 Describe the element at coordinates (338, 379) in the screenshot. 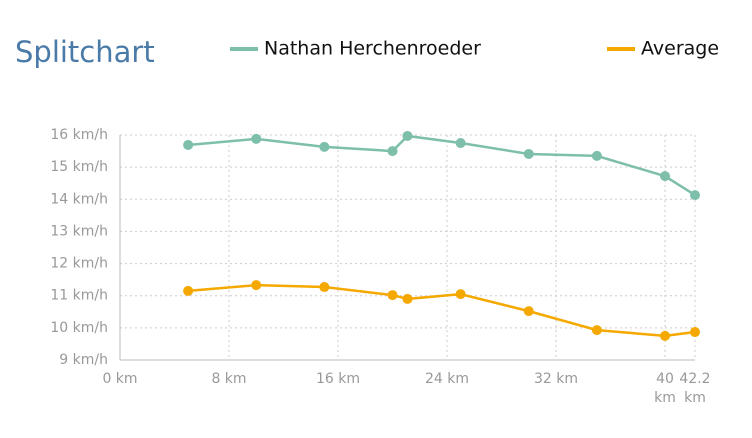

I see `x-tick-label: 16 km` at that location.